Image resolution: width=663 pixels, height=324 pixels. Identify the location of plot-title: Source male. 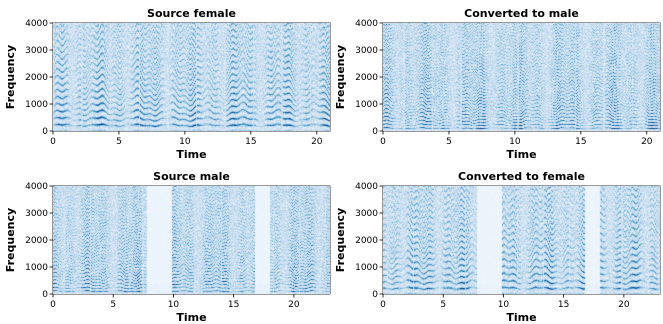
(191, 176).